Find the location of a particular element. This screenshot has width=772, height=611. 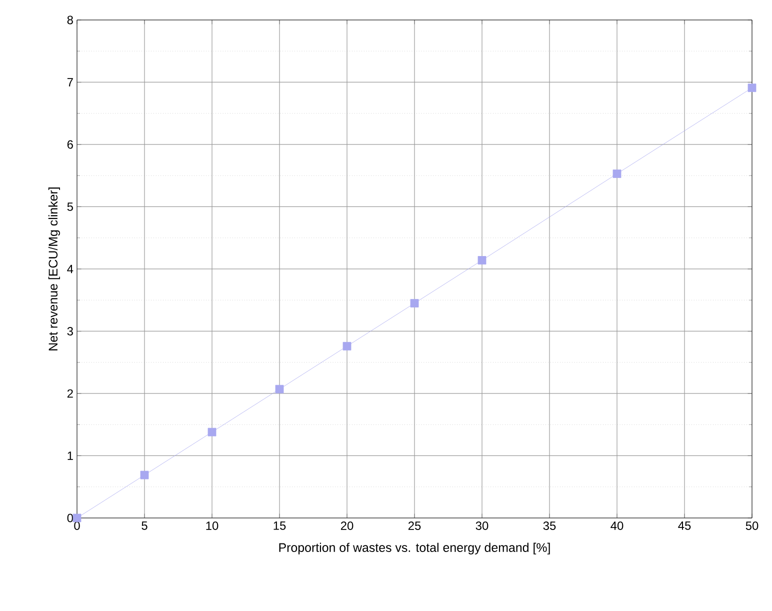

y-tick-label: 3 is located at coordinates (70, 331).